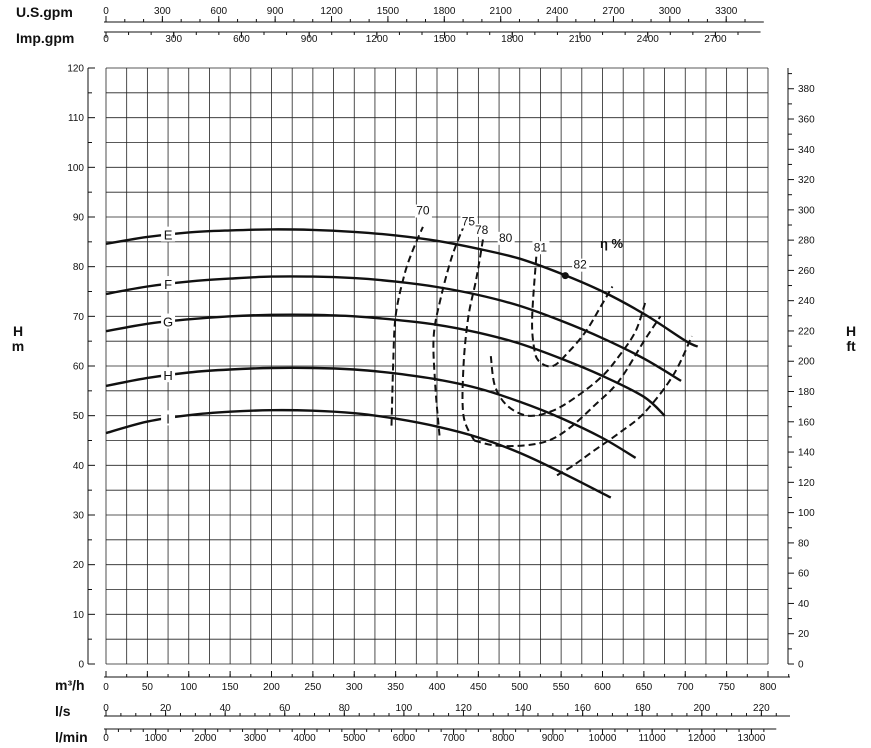  I want to click on y-right-tick-label: 340, so click(806, 150).